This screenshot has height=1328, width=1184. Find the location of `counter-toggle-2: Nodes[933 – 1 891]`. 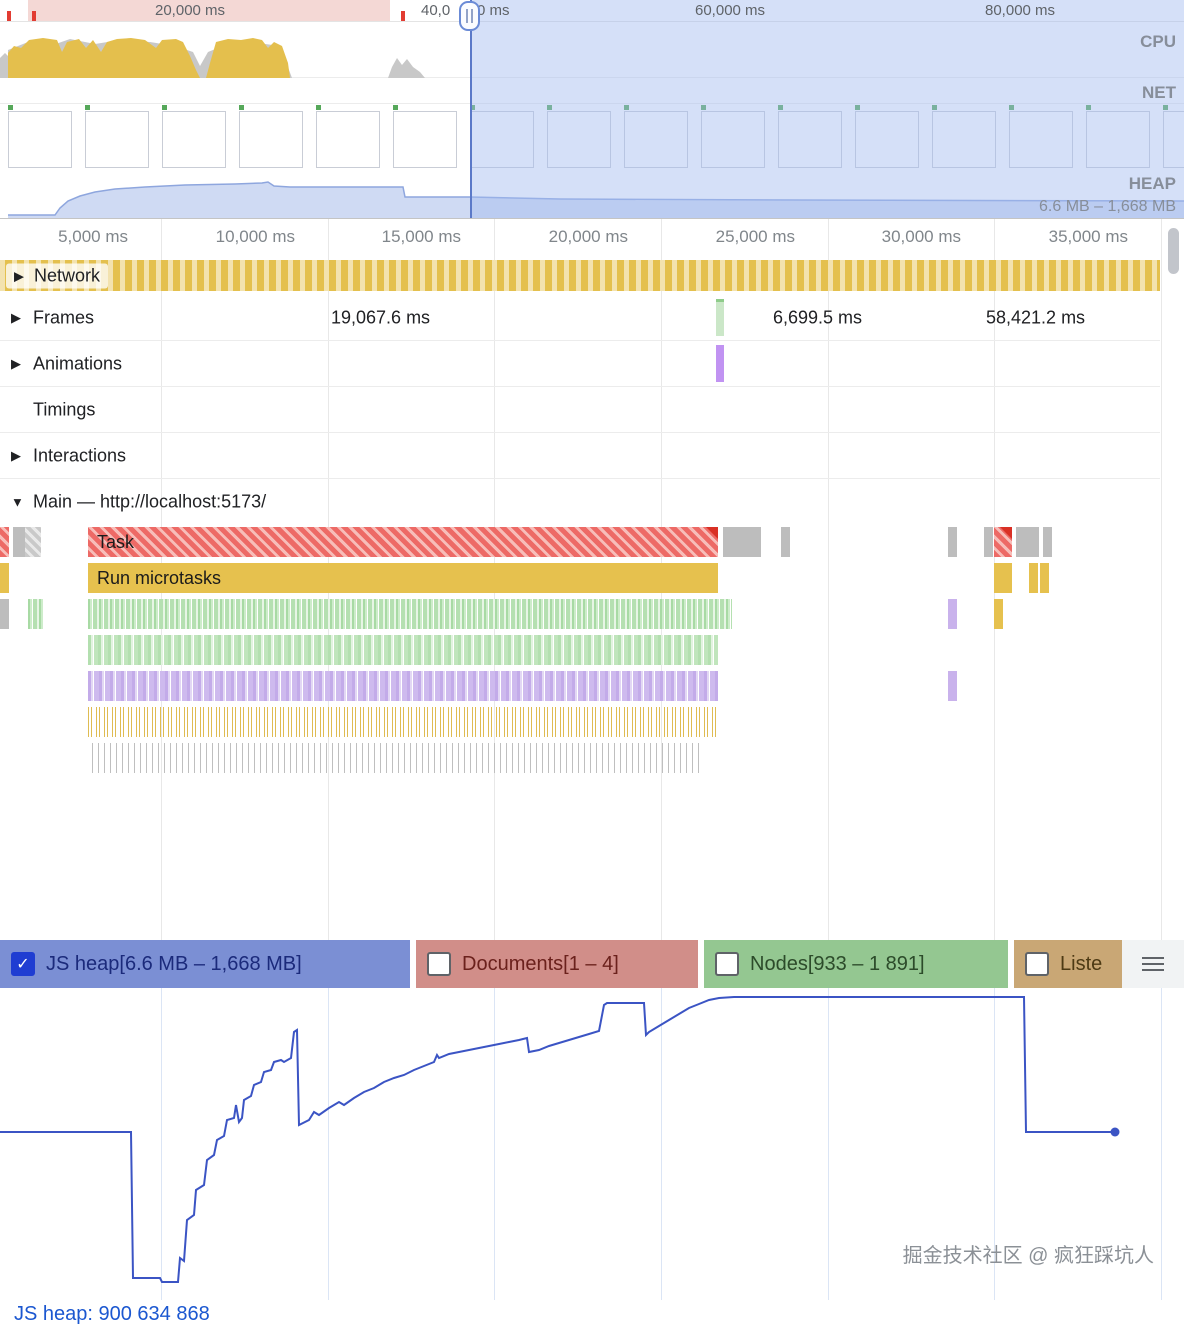

counter-toggle-2: Nodes[933 – 1 891] is located at coordinates (856, 964).